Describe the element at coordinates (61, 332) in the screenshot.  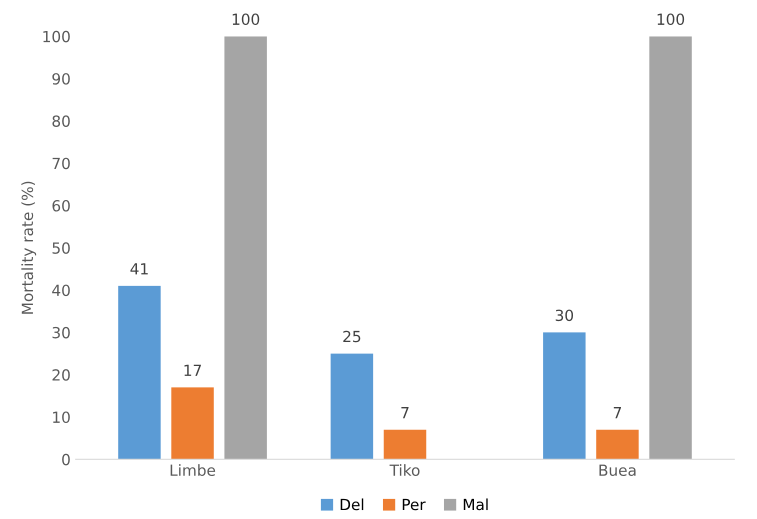
I see `y-tick-label: 30` at that location.